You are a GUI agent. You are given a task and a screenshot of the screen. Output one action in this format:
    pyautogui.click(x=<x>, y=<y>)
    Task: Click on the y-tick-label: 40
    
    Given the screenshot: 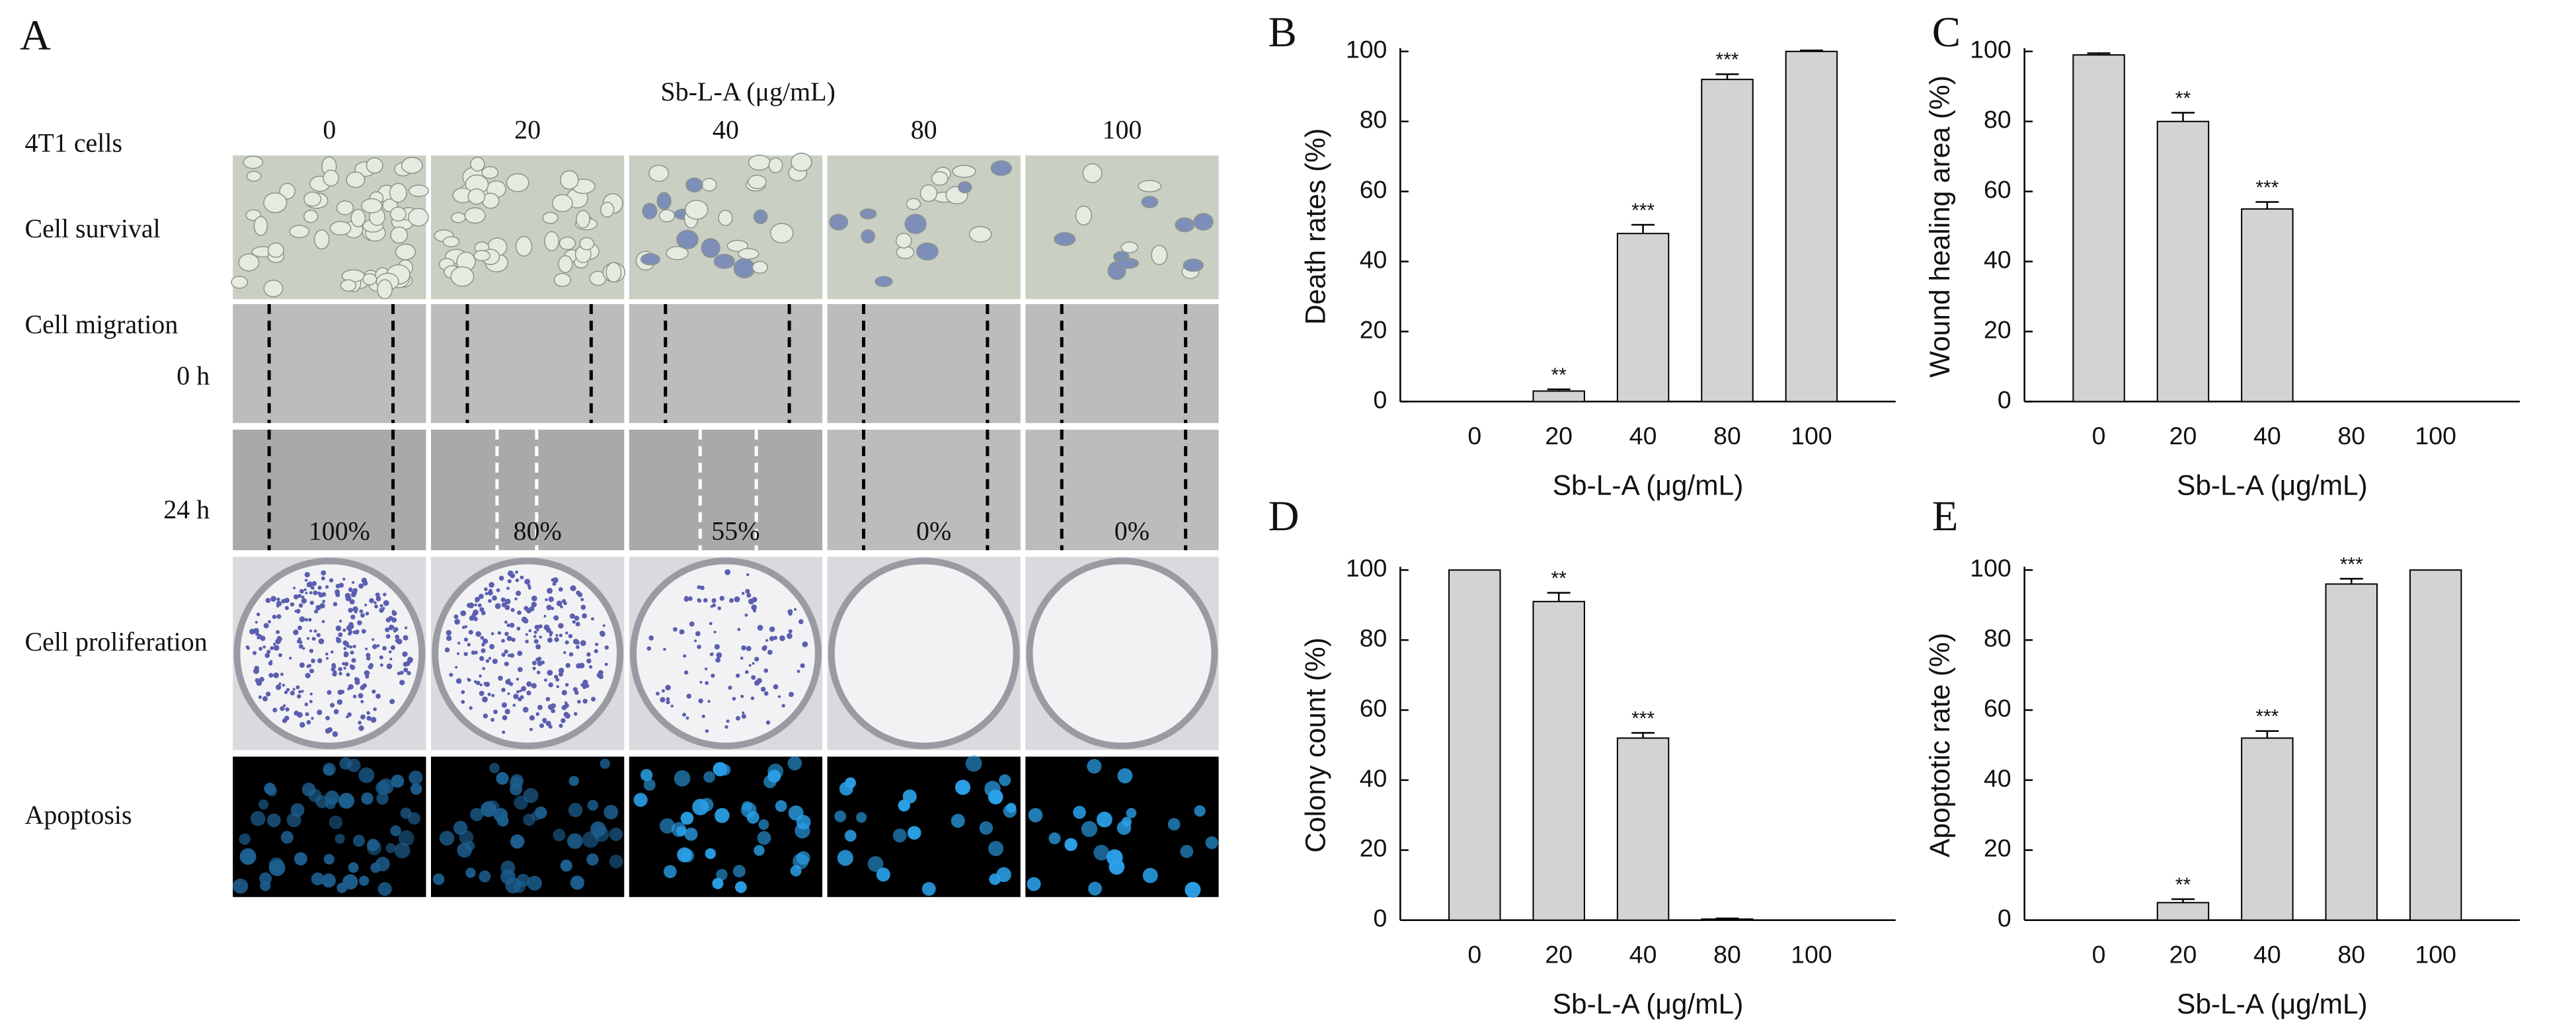 What is the action you would take?
    pyautogui.click(x=1997, y=259)
    